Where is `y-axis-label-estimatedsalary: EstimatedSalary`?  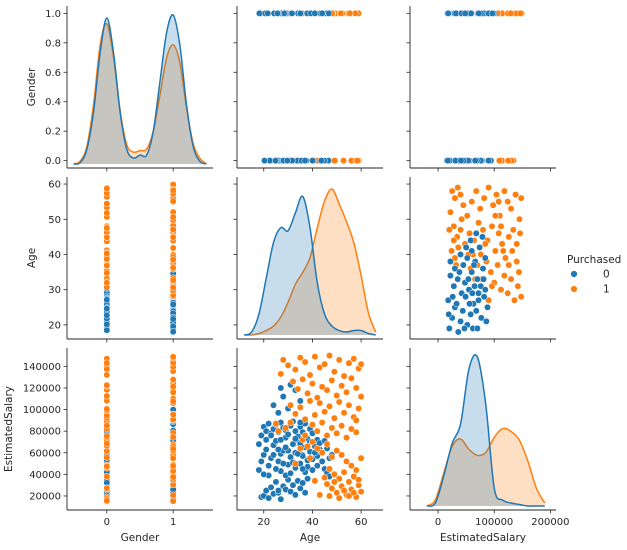 y-axis-label-estimatedsalary: EstimatedSalary is located at coordinates (9, 429).